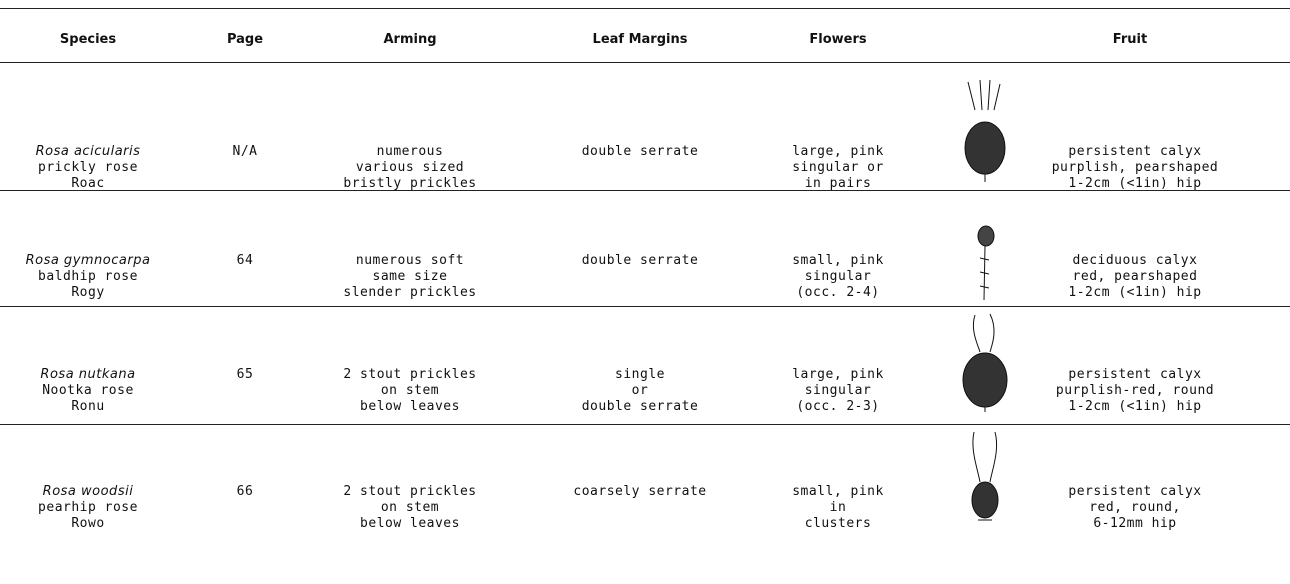 The height and width of the screenshot is (584, 1290). Describe the element at coordinates (245, 151) in the screenshot. I see `page-cell: N/A` at that location.